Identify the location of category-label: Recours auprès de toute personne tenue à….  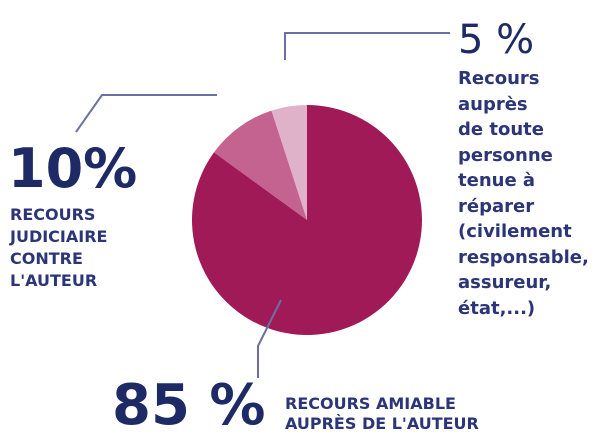
(523, 193).